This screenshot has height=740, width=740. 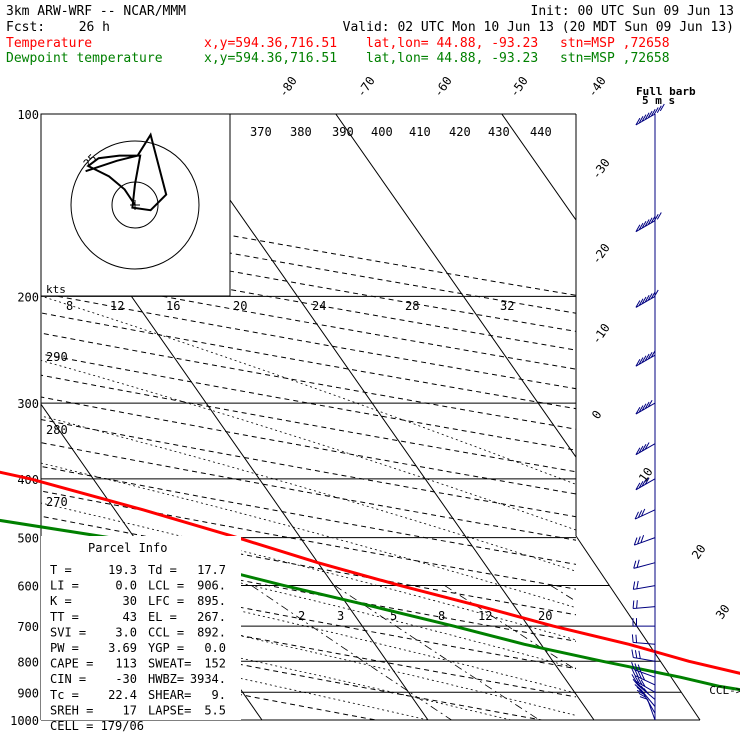 I want to click on parcel-info-value: 22.4, so click(x=122, y=695).